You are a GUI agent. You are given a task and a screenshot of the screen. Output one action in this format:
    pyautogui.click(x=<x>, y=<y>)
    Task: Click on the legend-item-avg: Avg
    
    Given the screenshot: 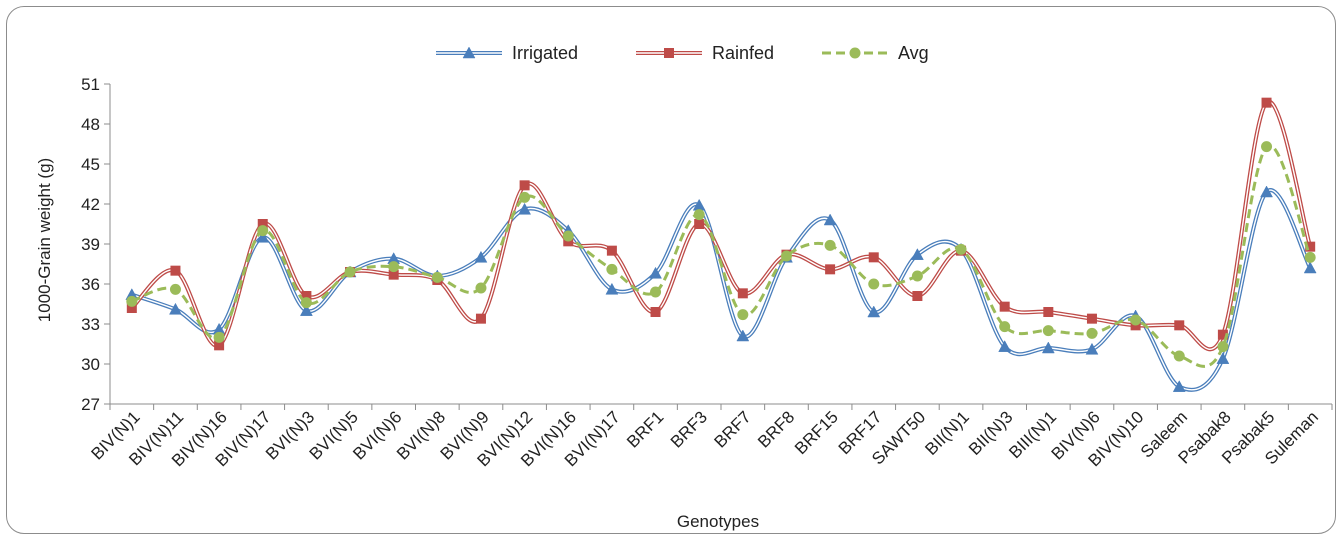 What is the action you would take?
    pyautogui.click(x=875, y=53)
    